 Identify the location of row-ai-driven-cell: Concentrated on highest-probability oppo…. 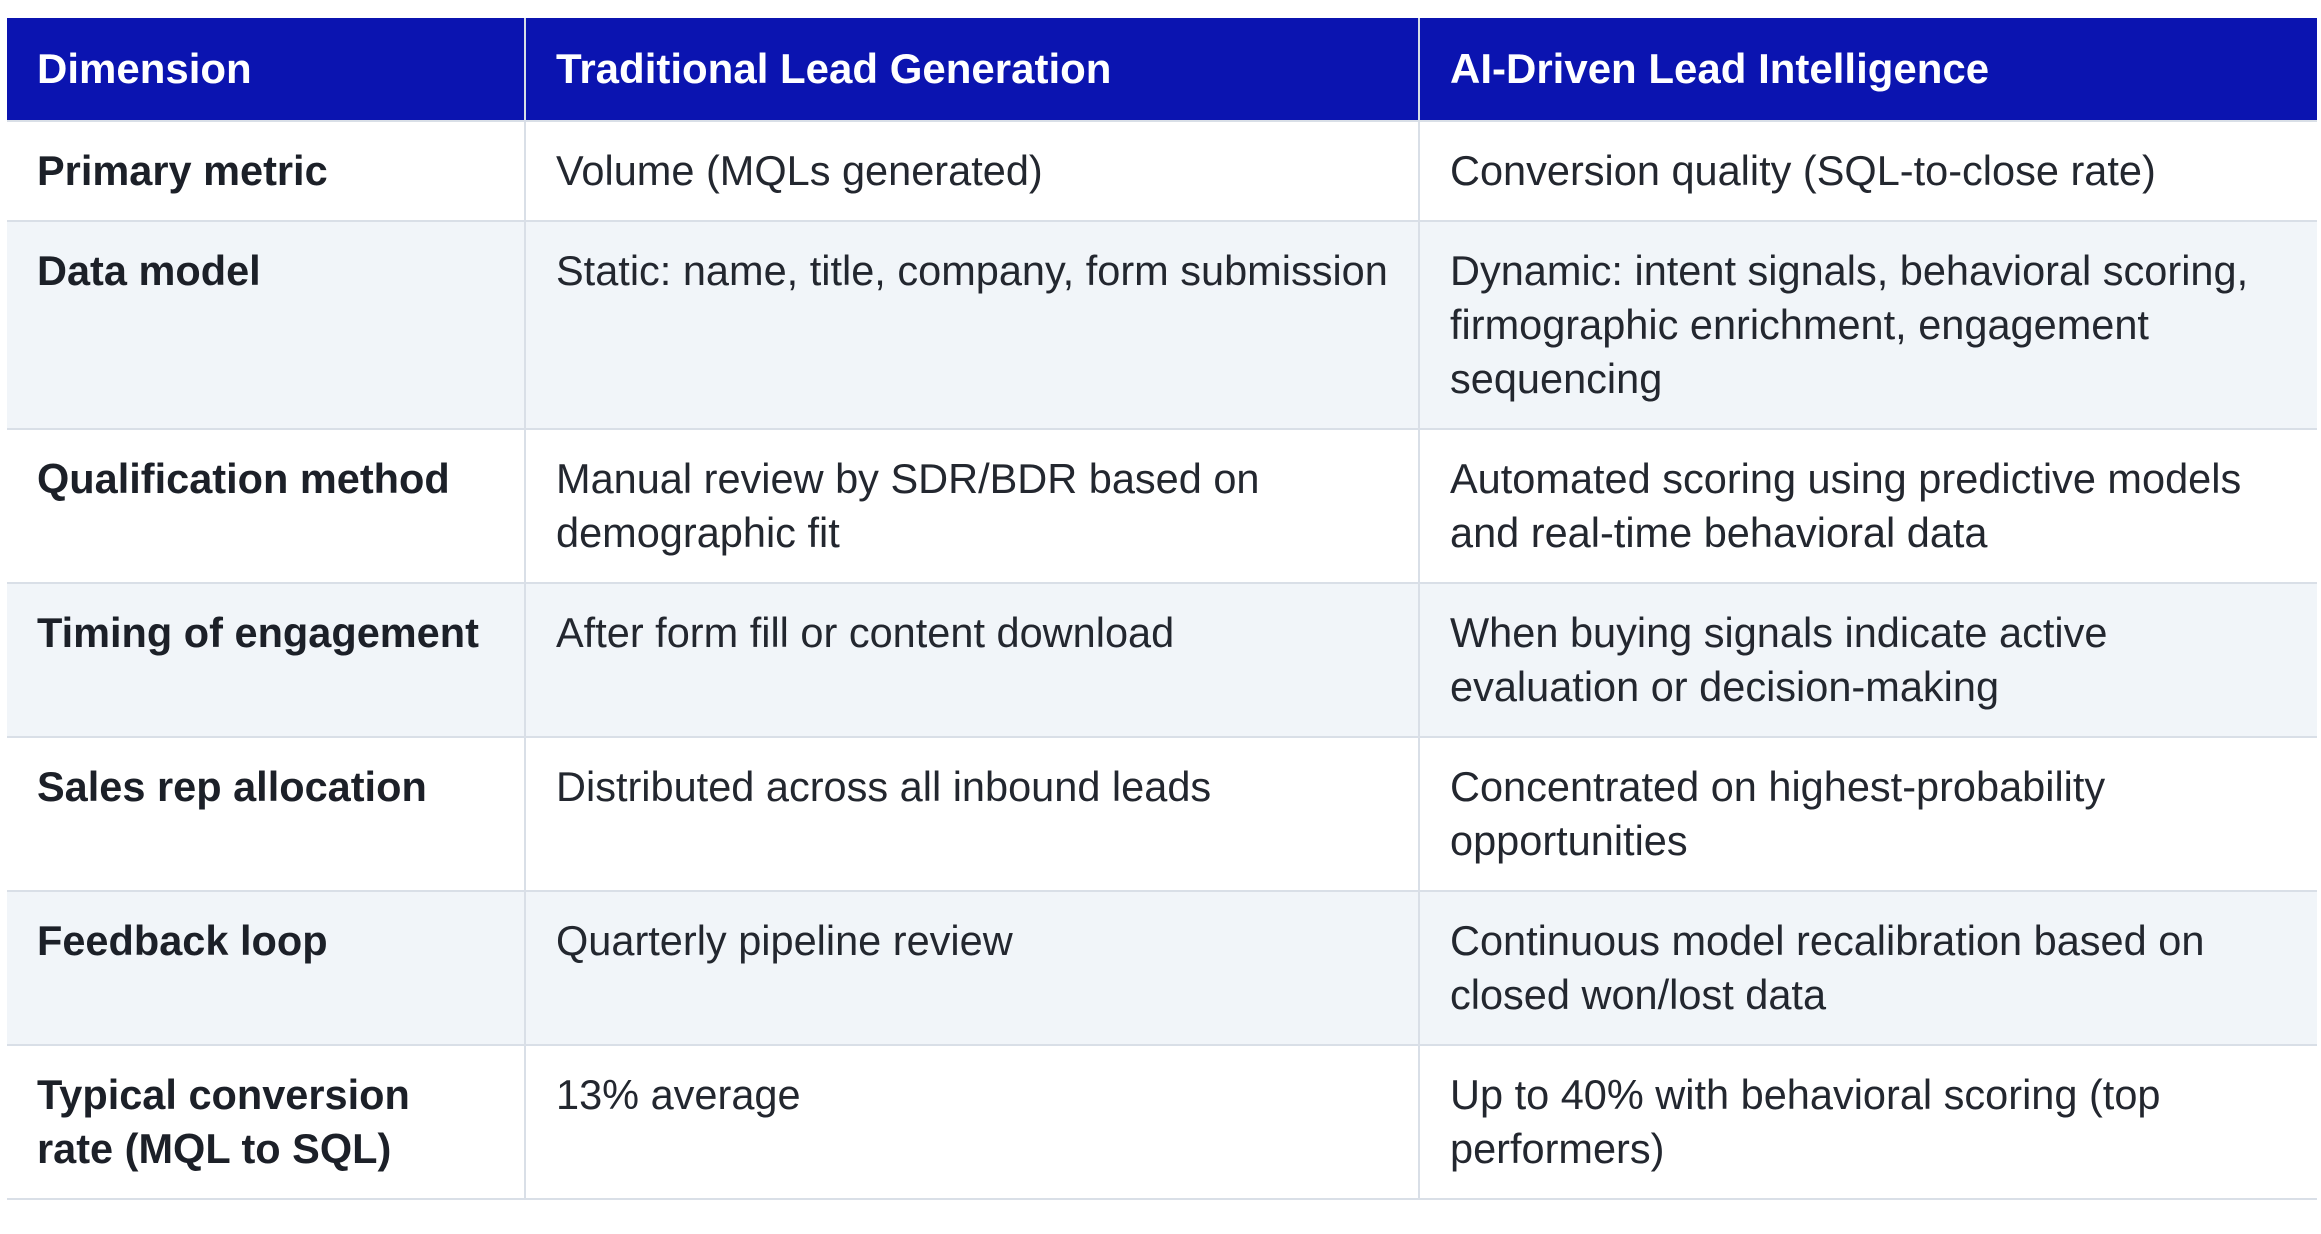
(1868, 813).